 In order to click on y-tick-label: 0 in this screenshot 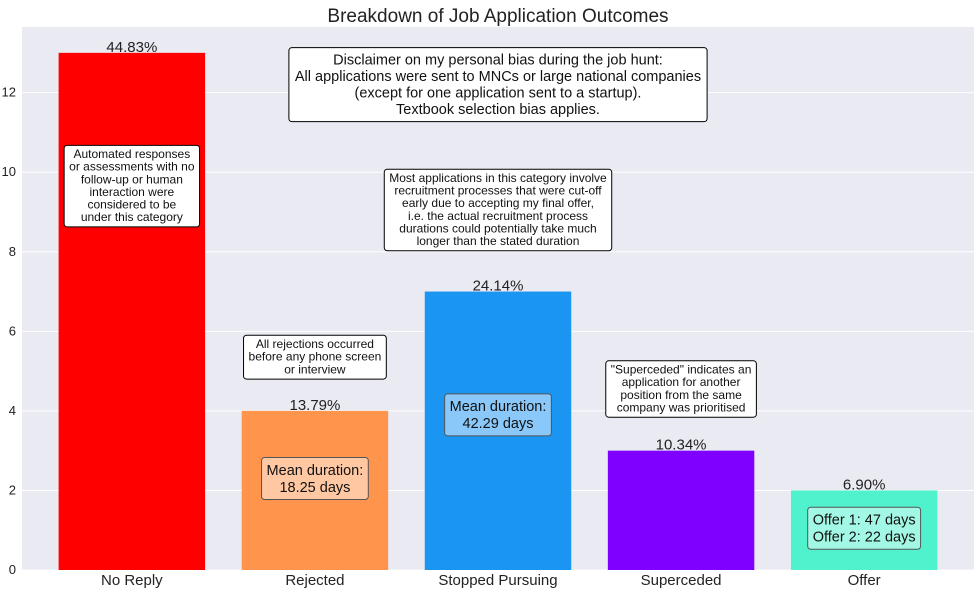, I will do `click(12, 569)`.